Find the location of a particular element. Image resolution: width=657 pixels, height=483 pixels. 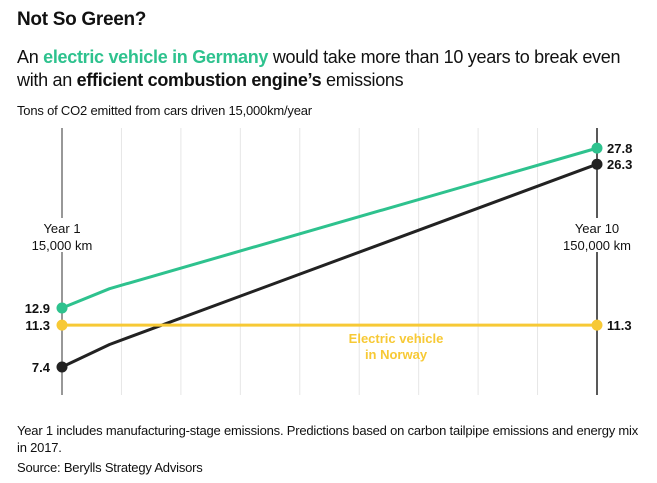

data-label-ev_germany-end: 27.8 is located at coordinates (619, 148).